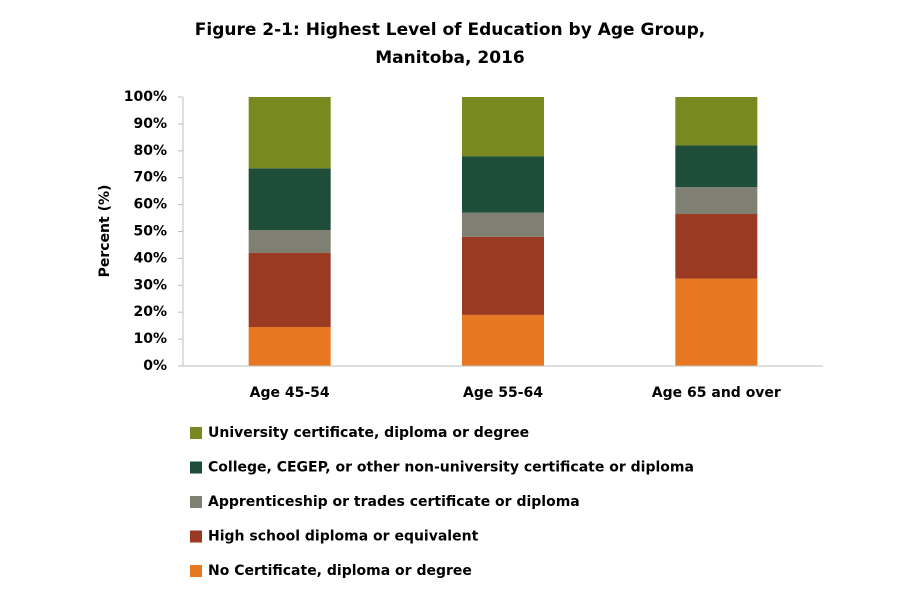  What do you see at coordinates (449, 58) in the screenshot?
I see `chart-title: Manitoba, 2016` at bounding box center [449, 58].